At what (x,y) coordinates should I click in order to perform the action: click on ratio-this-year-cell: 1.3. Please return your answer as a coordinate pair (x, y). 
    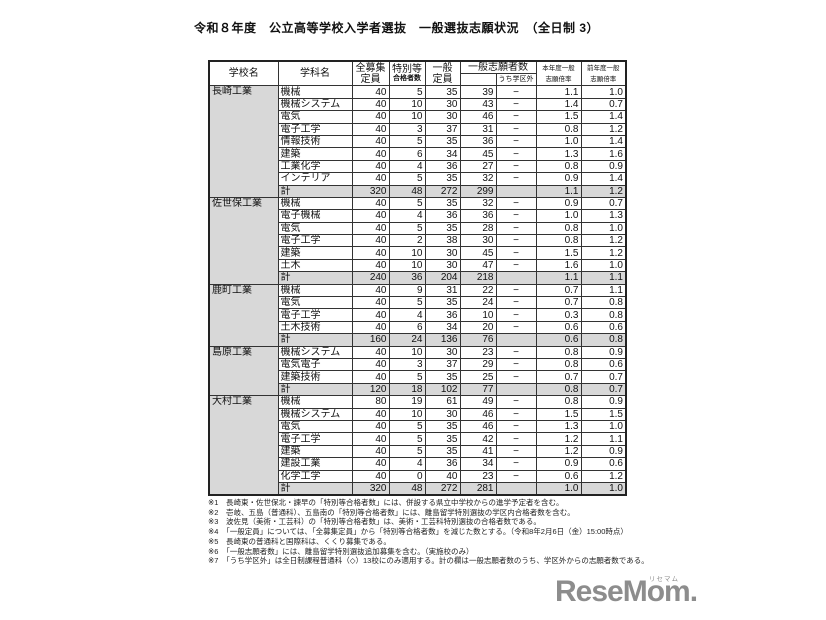
    Looking at the image, I should click on (558, 154).